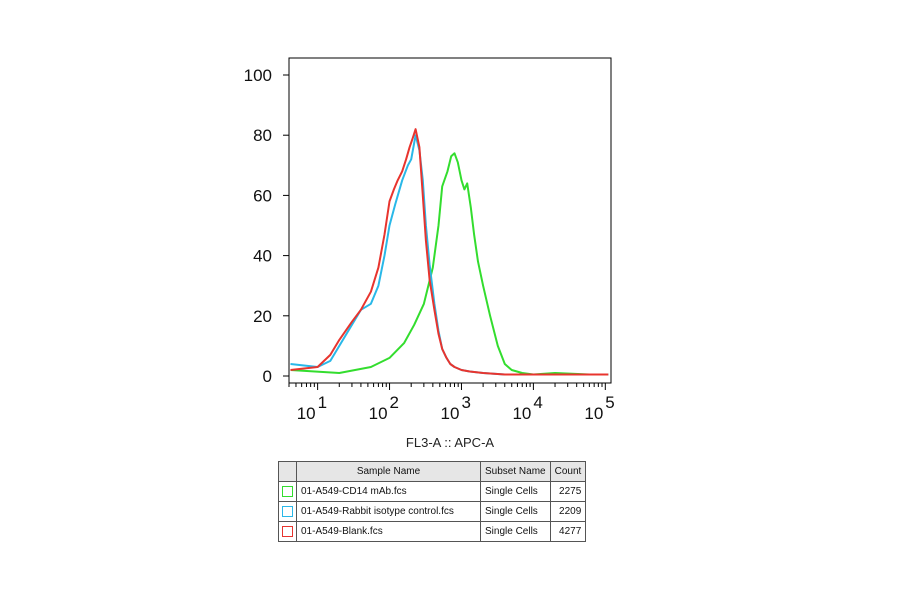 This screenshot has height=594, width=900. I want to click on legend-header-row: Sample Name Subset Name Count, so click(432, 471).